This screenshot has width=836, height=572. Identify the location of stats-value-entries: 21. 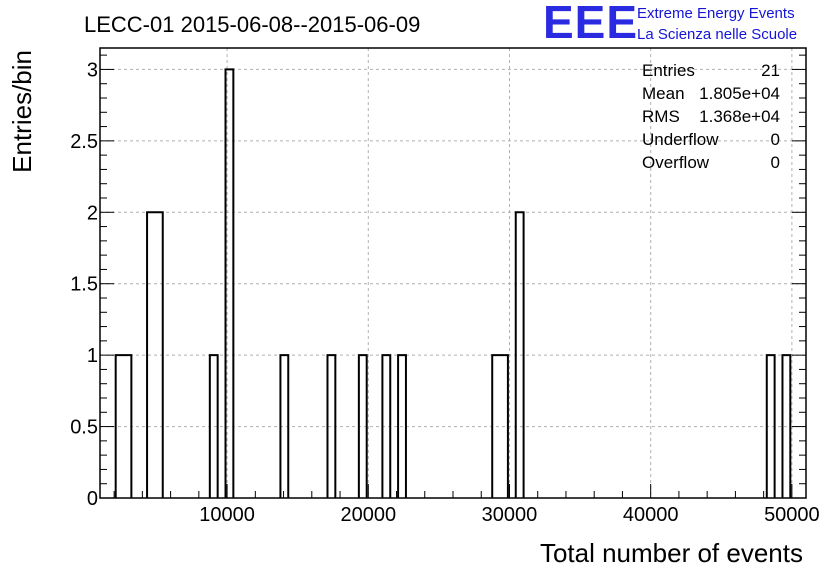
(770, 70).